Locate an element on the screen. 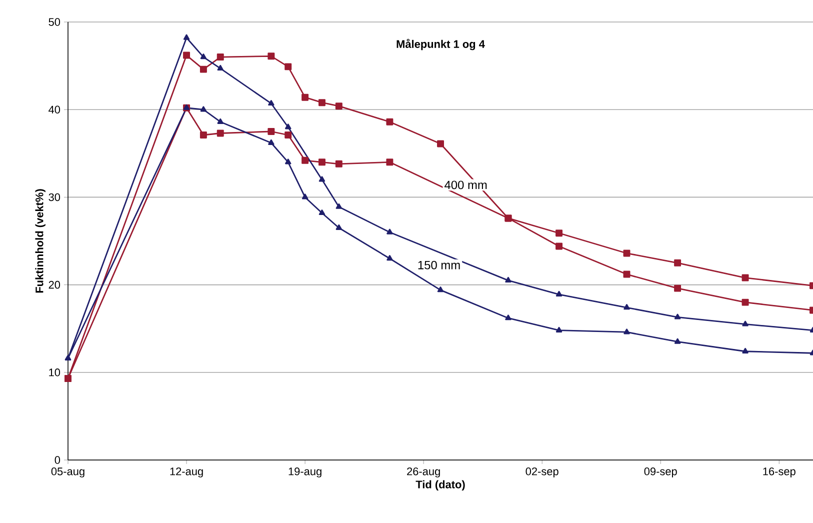 The image size is (813, 523). y-tick-label: 40 is located at coordinates (54, 110).